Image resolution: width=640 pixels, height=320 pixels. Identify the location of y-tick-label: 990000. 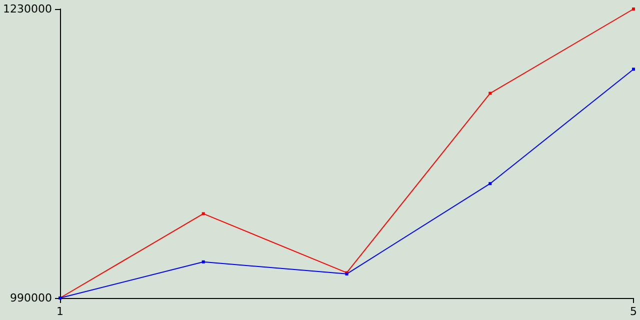
(31, 298).